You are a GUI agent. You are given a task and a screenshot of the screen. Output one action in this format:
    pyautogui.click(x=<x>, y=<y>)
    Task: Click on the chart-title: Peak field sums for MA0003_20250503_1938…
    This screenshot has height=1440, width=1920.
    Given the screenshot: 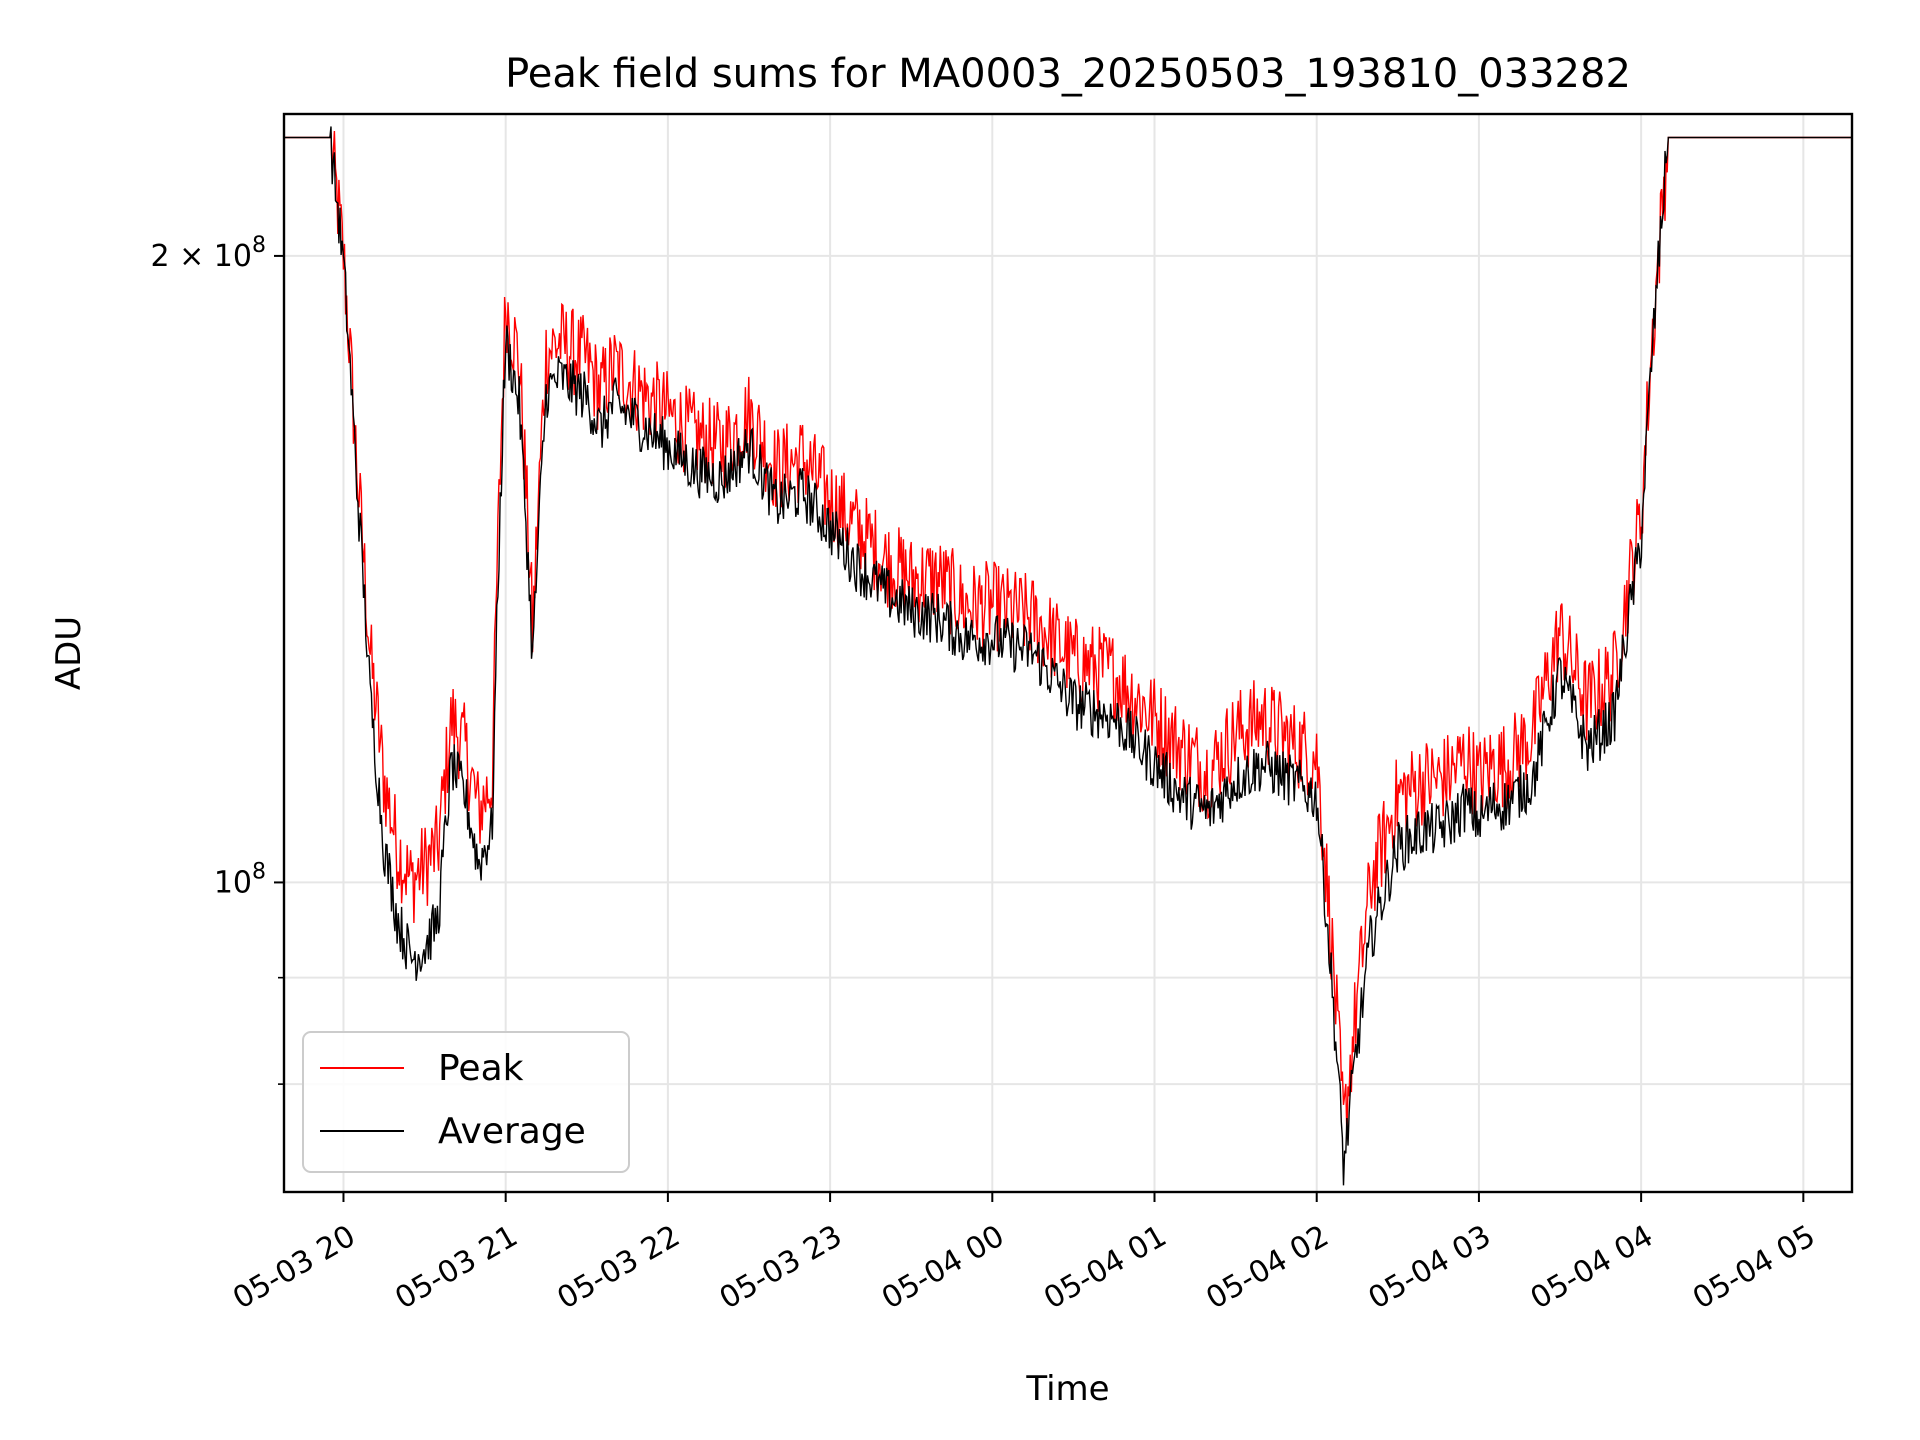 What is the action you would take?
    pyautogui.click(x=1068, y=74)
    